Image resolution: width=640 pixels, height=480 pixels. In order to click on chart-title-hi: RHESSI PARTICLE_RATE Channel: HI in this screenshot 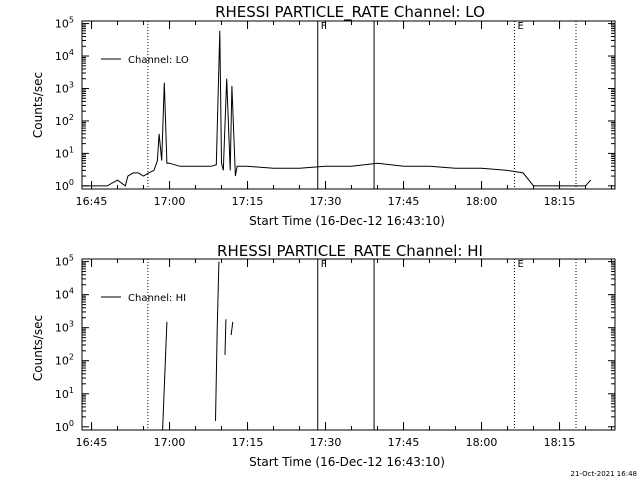, I will do `click(350, 251)`.